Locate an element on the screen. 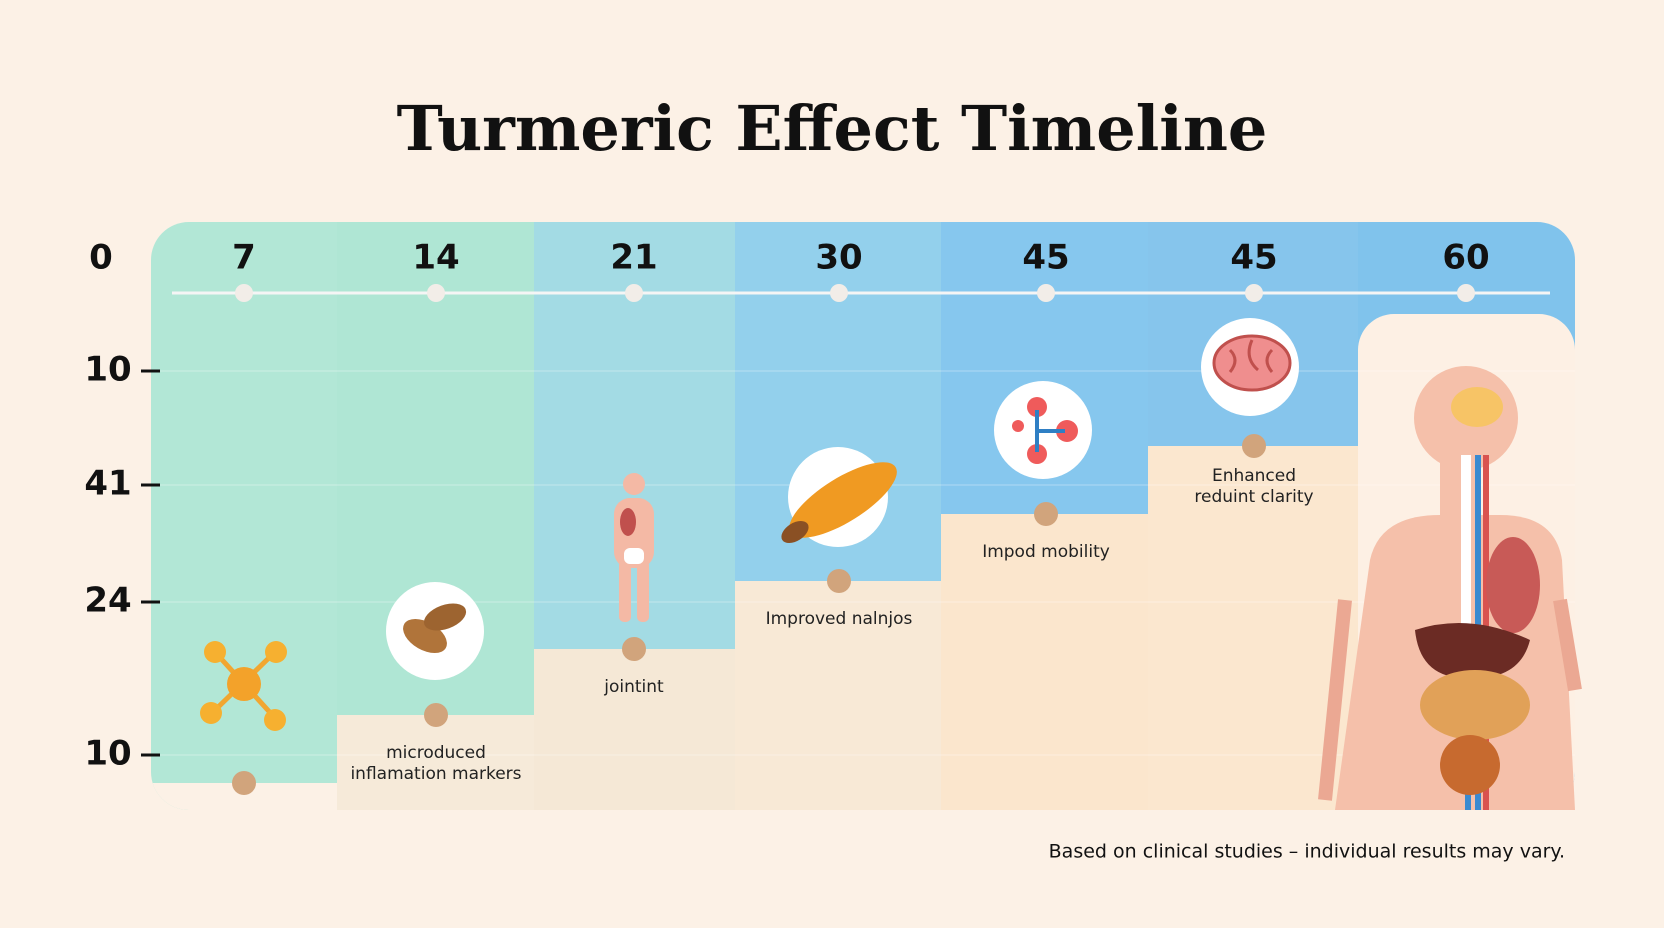 Image resolution: width=1664 pixels, height=928 pixels. title: Turmeric Effect Timeline is located at coordinates (832, 128).